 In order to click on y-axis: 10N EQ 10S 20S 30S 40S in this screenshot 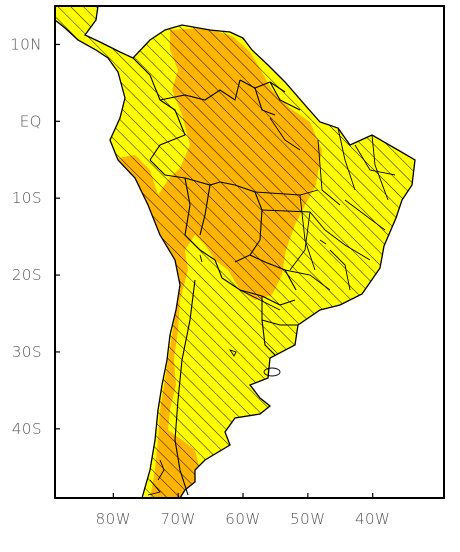, I will do `click(35, 236)`.